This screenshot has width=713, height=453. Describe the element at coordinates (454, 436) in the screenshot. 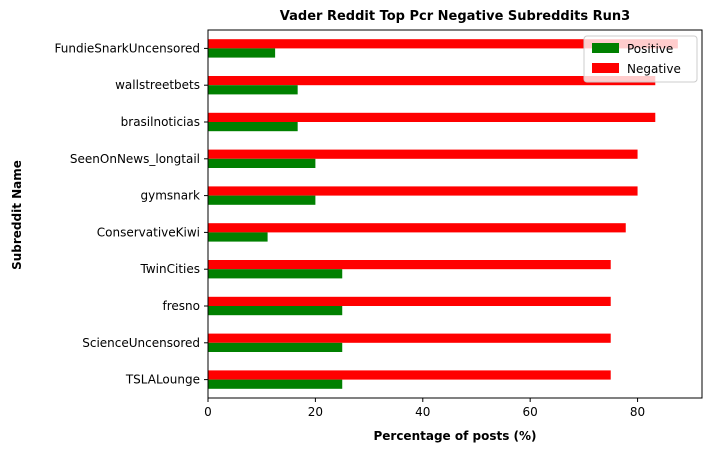

I see `x-axis-label: Percentage of posts (%)` at that location.